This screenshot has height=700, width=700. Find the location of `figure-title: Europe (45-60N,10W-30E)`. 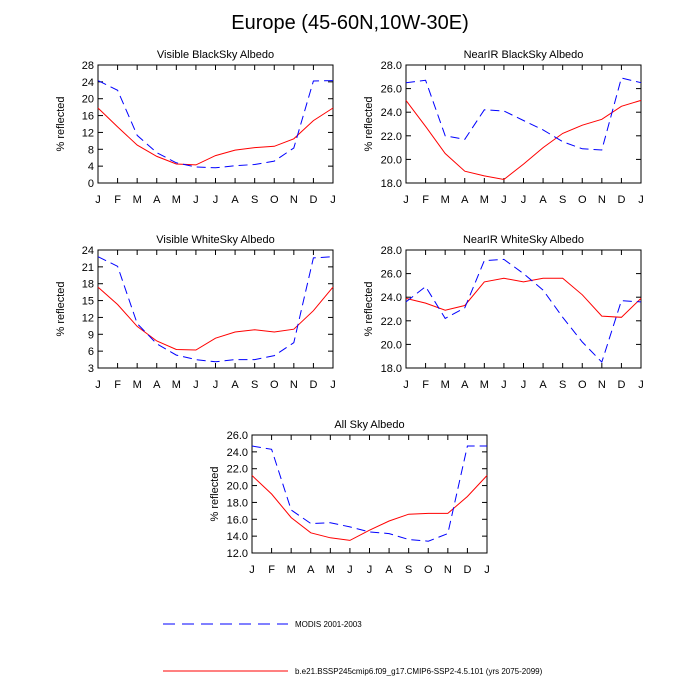

figure-title: Europe (45-60N,10W-30E) is located at coordinates (350, 23).